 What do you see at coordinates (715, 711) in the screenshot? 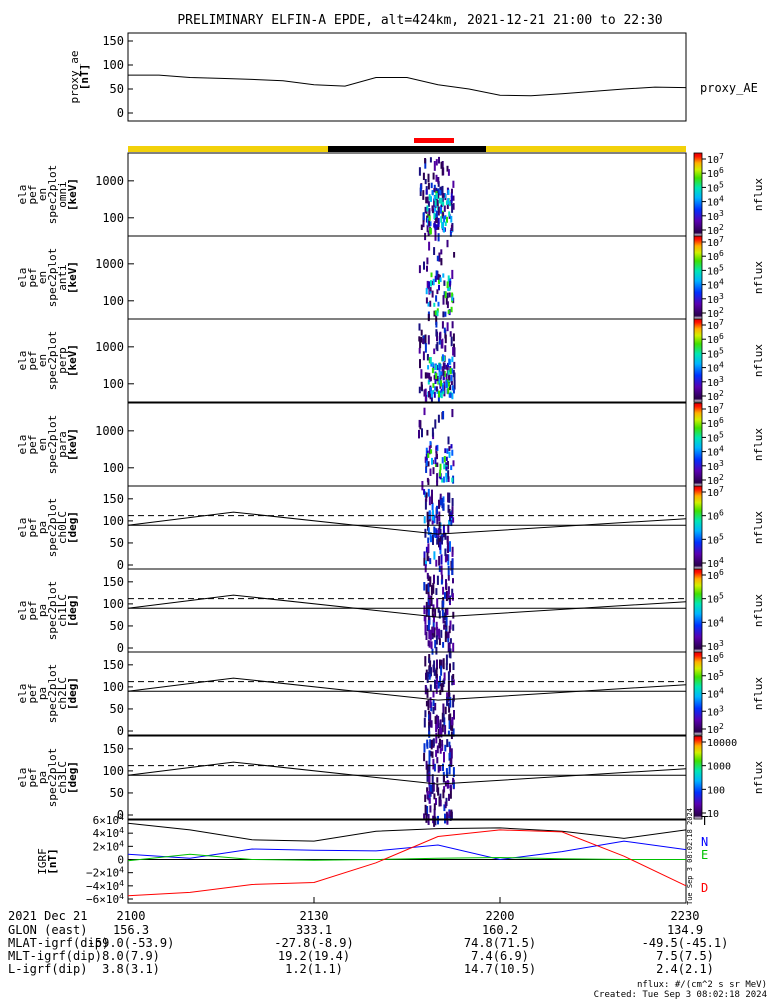
I see `panel-ch2LC-colorbar-label-3: 10³` at bounding box center [715, 711].